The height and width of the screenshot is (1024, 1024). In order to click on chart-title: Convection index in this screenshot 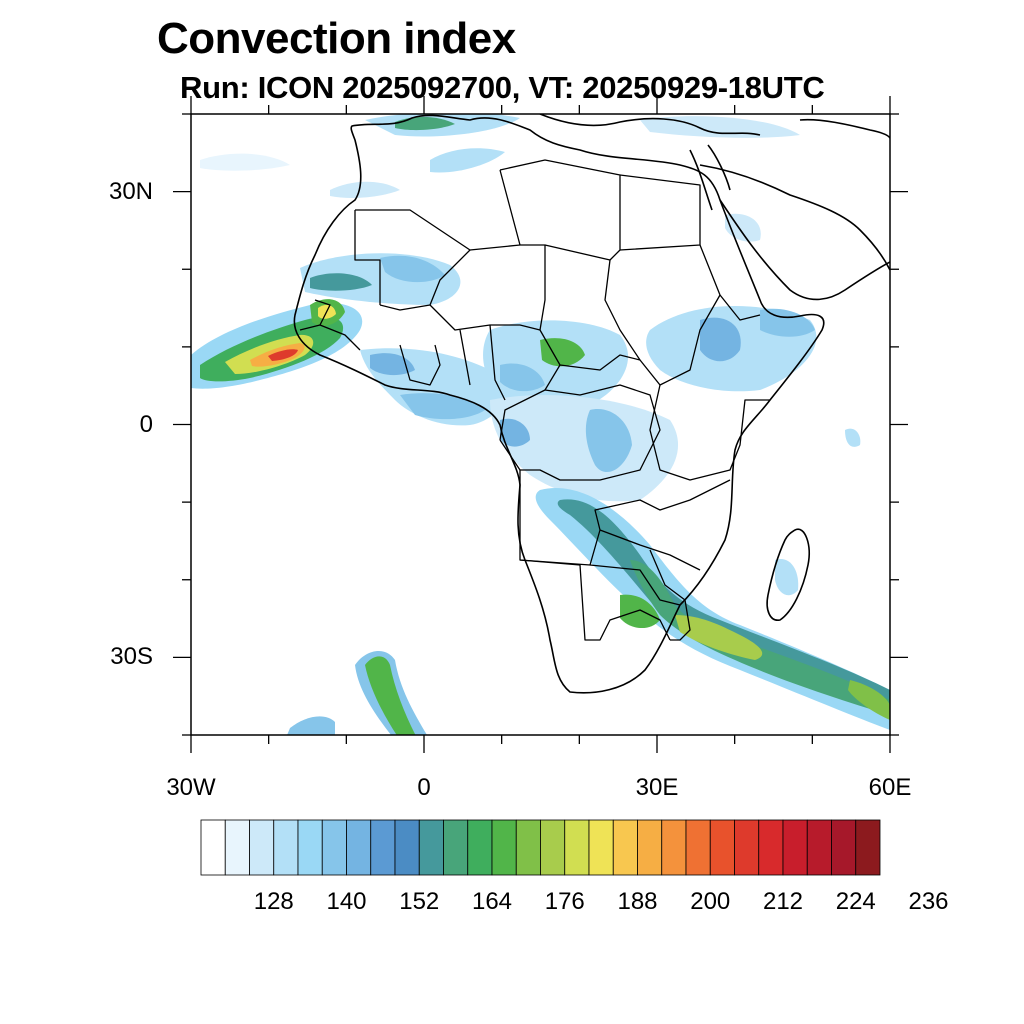, I will do `click(336, 38)`.